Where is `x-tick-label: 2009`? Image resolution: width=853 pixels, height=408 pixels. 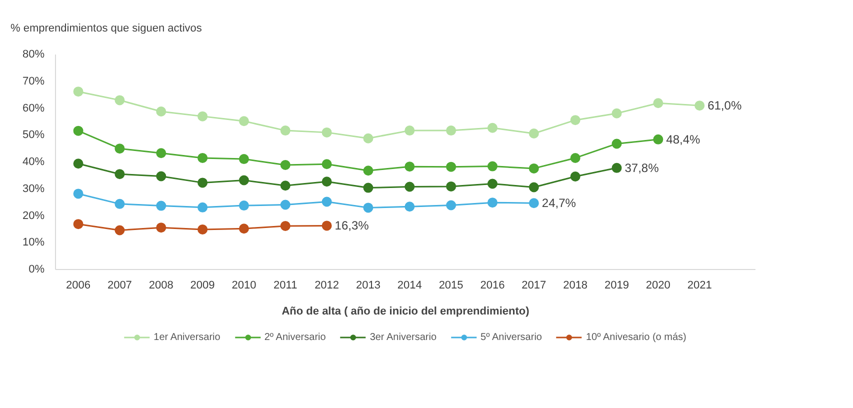
x-tick-label: 2009 is located at coordinates (202, 286).